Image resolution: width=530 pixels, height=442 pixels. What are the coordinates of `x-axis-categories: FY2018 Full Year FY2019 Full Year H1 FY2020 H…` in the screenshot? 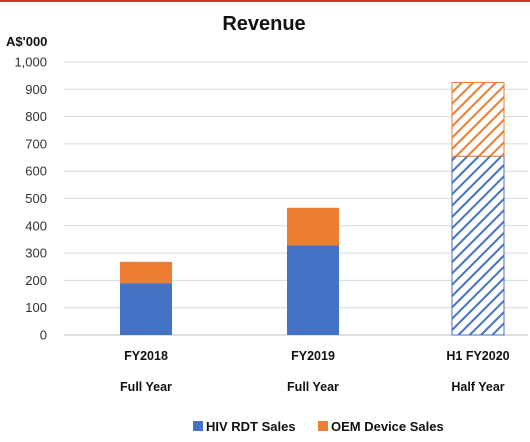 It's located at (315, 371).